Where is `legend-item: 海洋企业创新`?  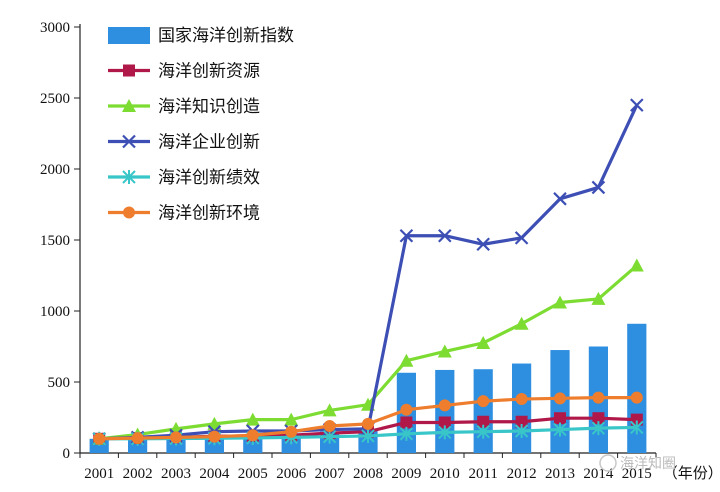
legend-item: 海洋企业创新 is located at coordinates (184, 143).